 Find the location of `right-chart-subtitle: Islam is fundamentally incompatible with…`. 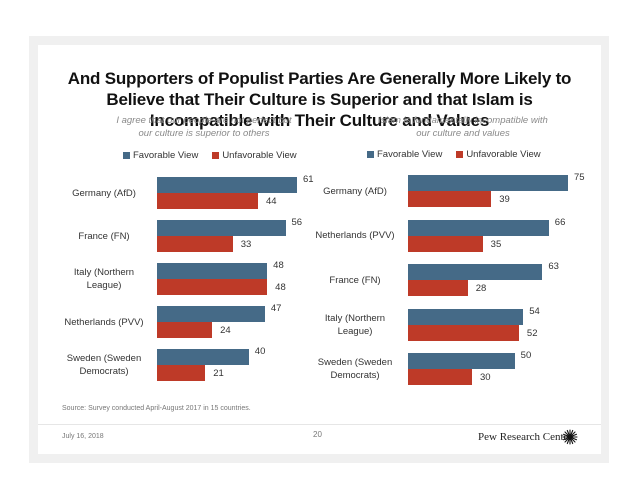

right-chart-subtitle: Islam is fundamentally incompatible with… is located at coordinates (463, 127).